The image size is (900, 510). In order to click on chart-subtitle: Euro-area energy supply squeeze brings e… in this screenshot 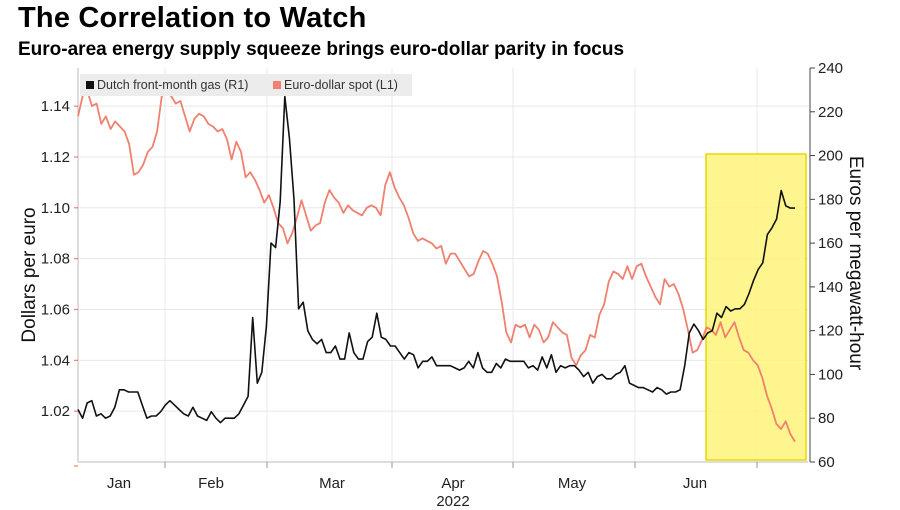, I will do `click(321, 49)`.